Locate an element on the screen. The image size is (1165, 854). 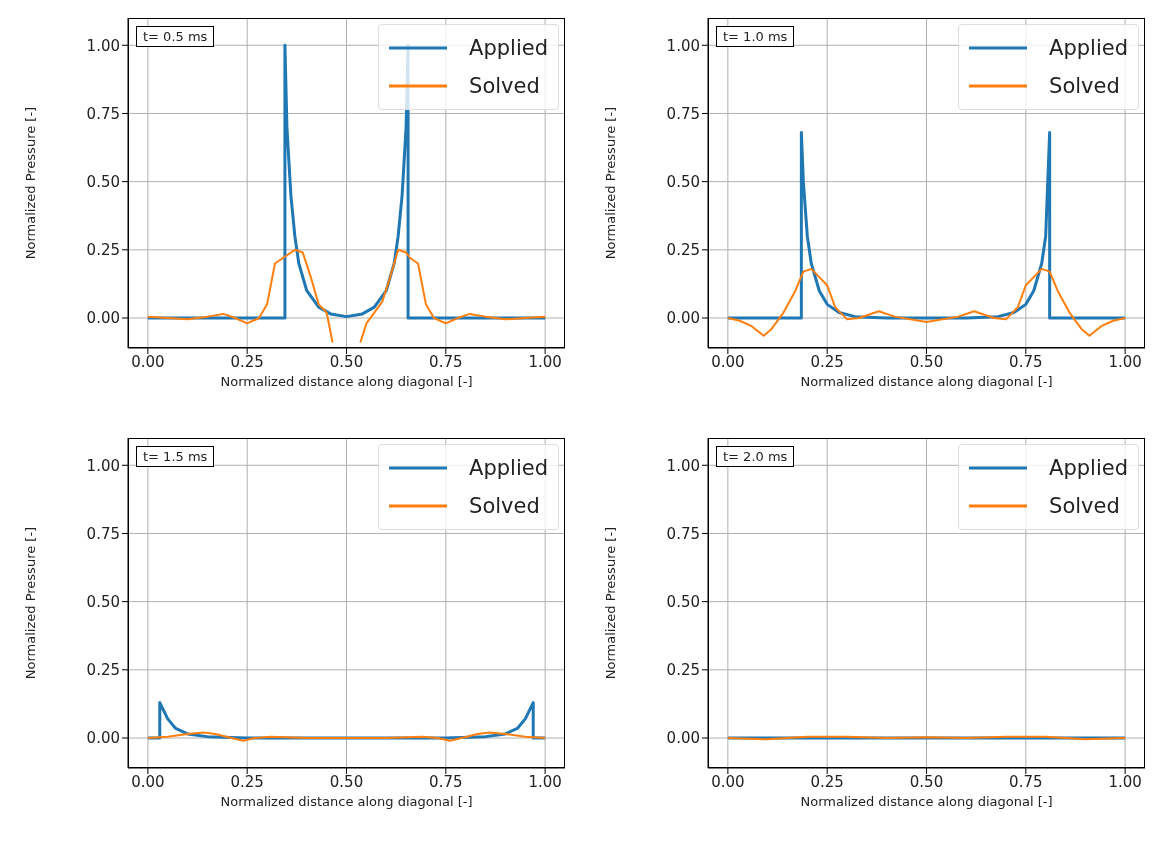
annotation: t= 1.0 ms is located at coordinates (755, 36).